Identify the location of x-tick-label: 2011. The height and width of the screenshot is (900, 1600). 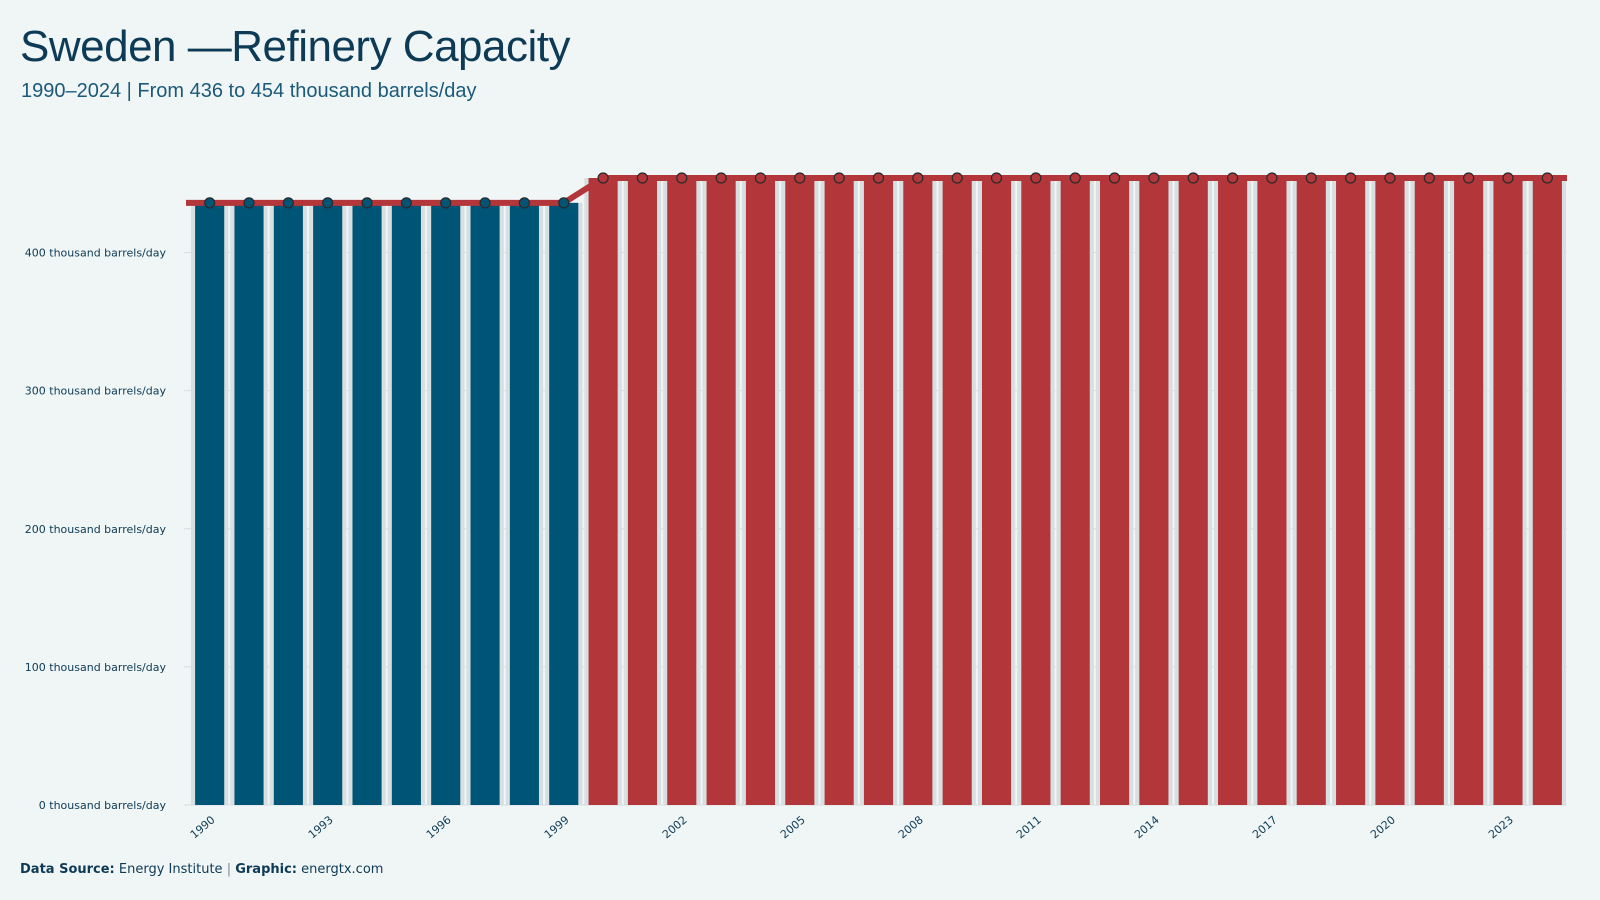
(1029, 827).